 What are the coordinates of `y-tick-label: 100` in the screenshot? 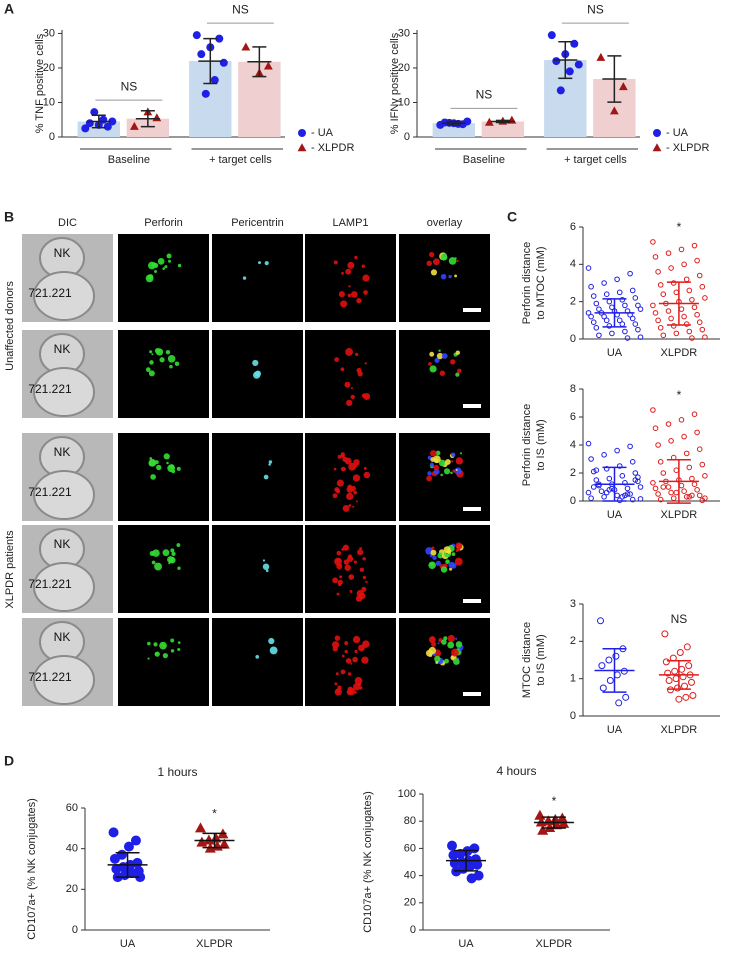 It's located at (407, 794).